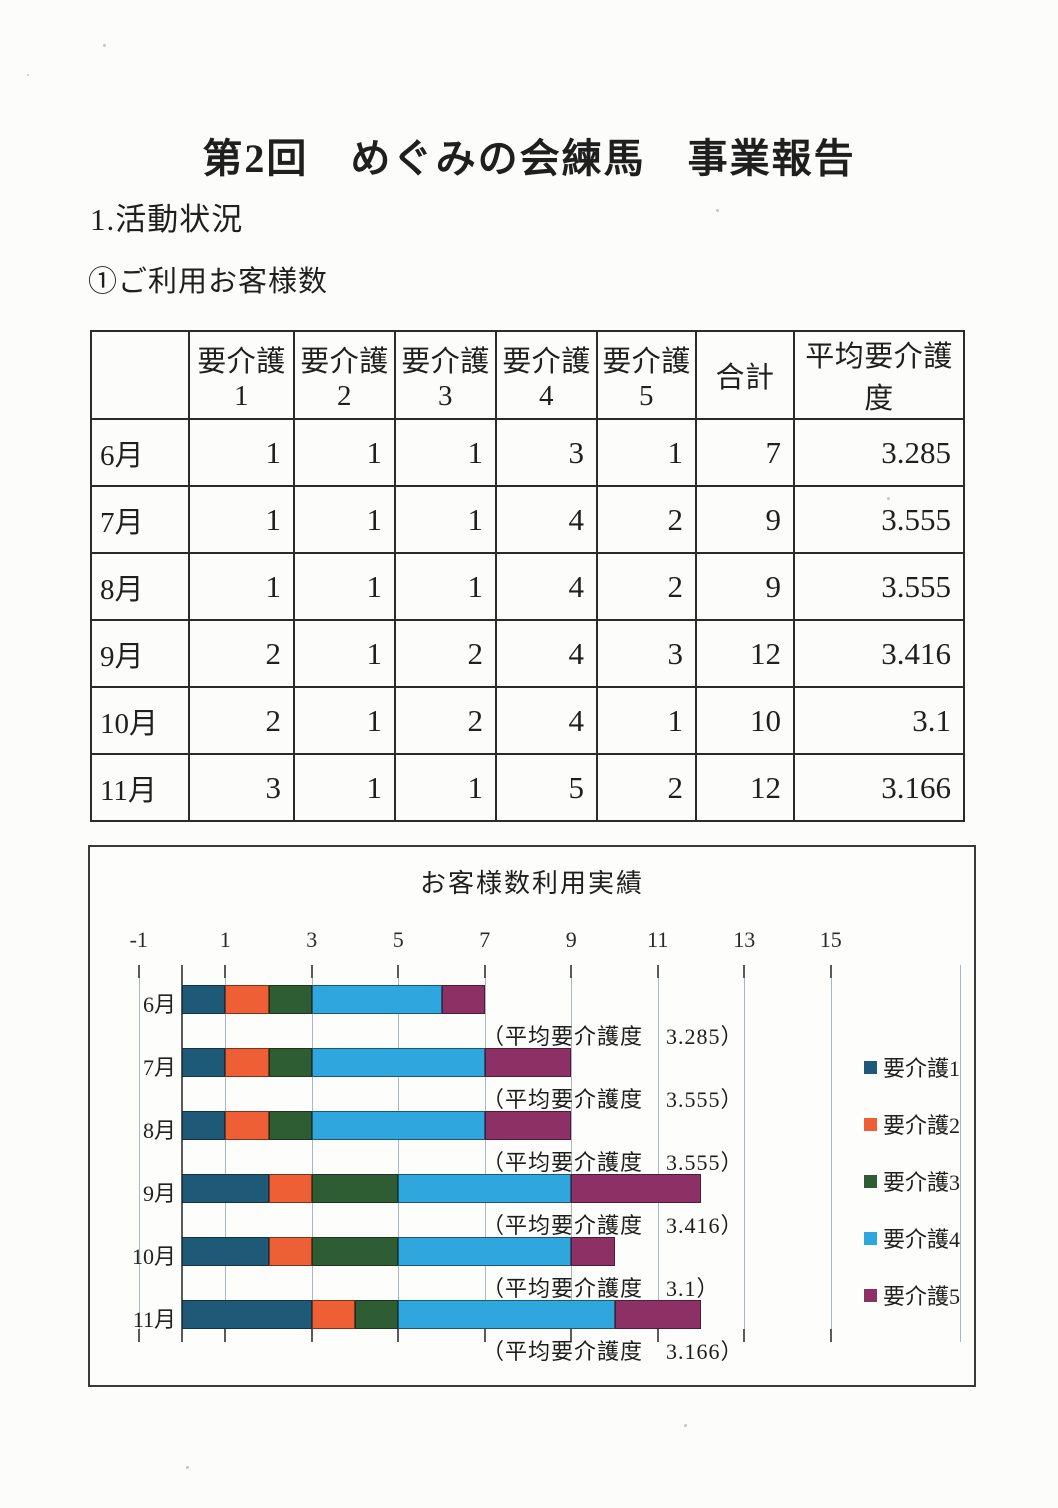 This screenshot has height=1508, width=1058. Describe the element at coordinates (745, 653) in the screenshot. I see `value-cell: 12` at that location.